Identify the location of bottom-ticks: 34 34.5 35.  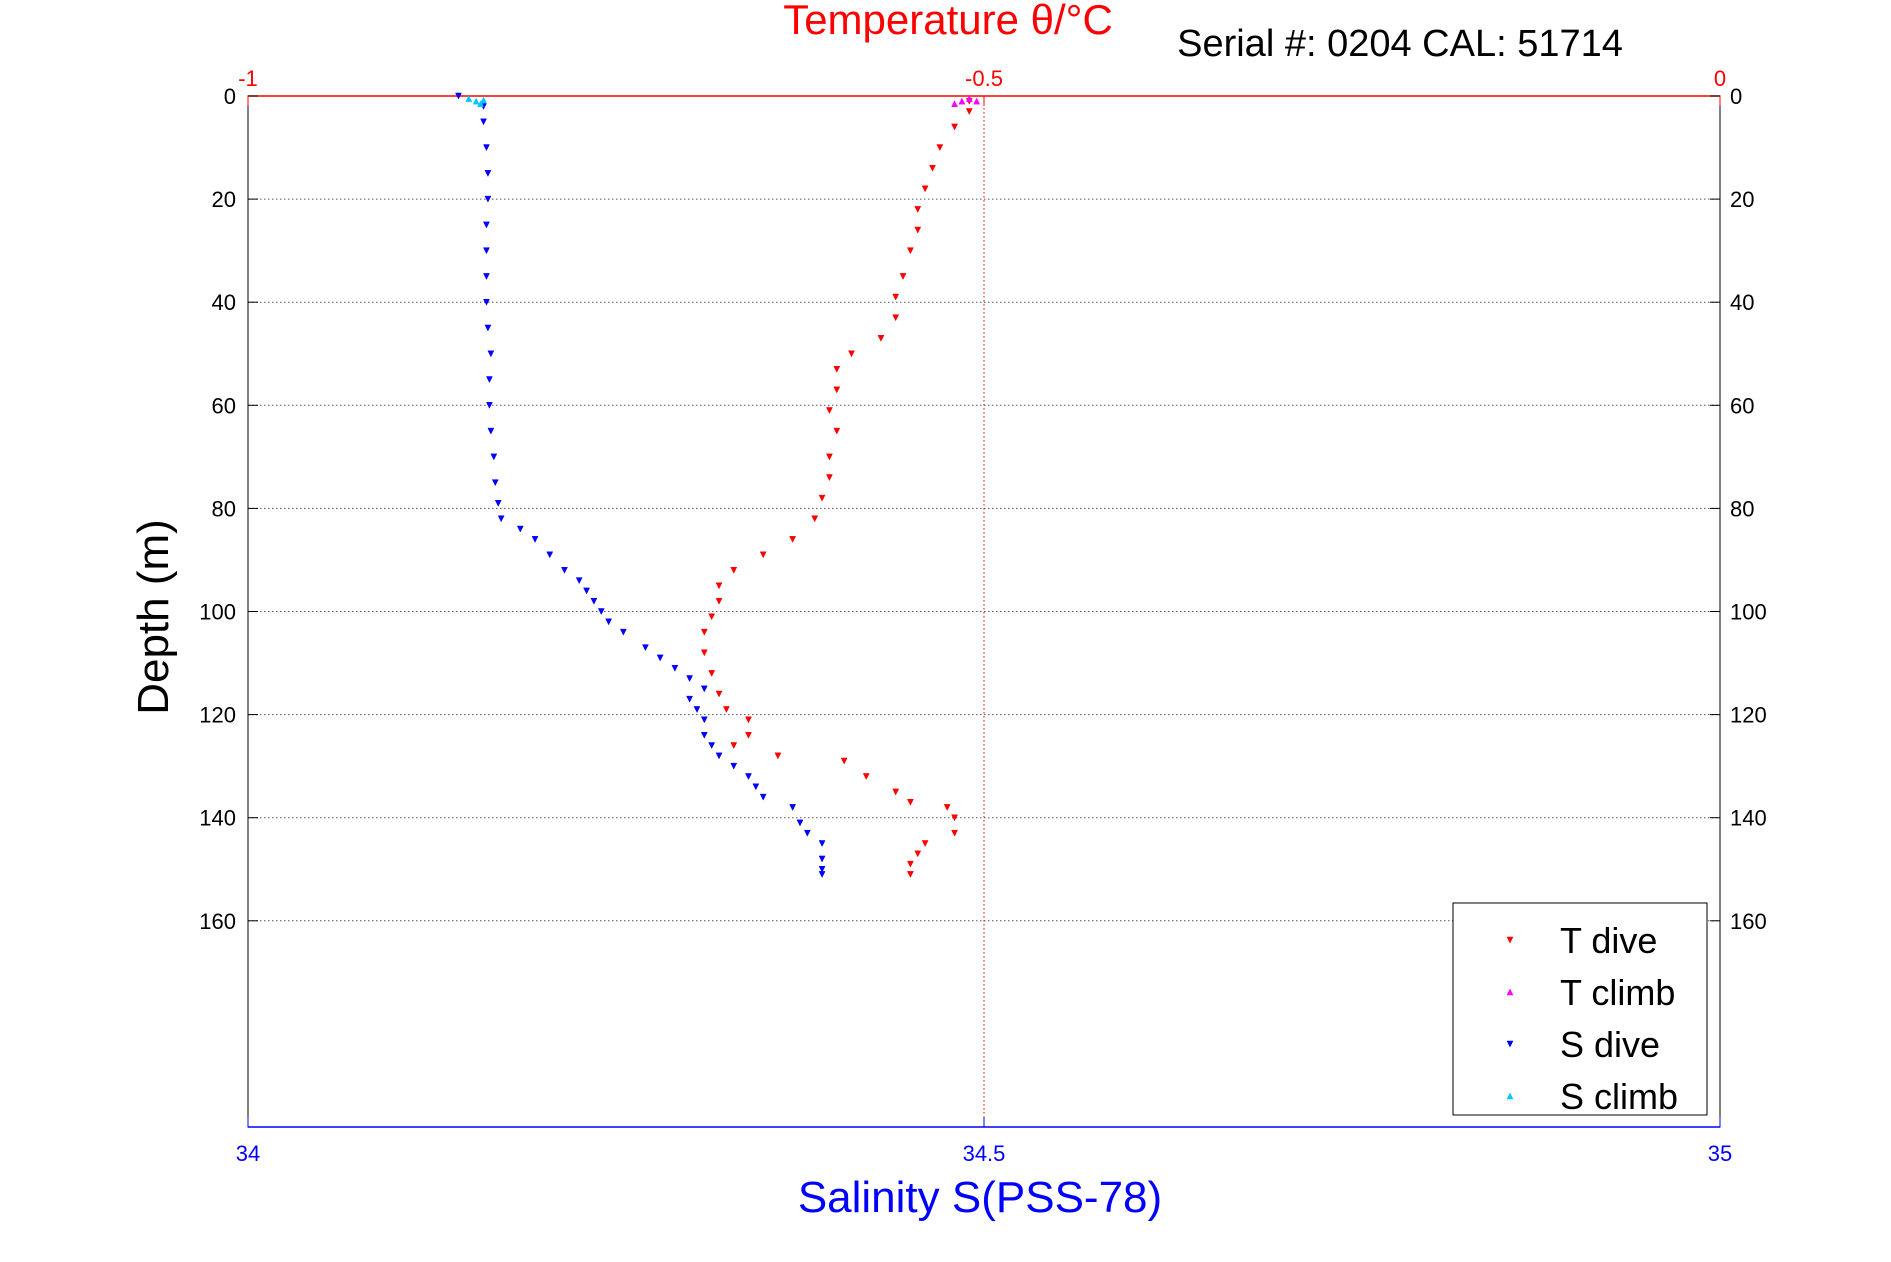
(984, 1141).